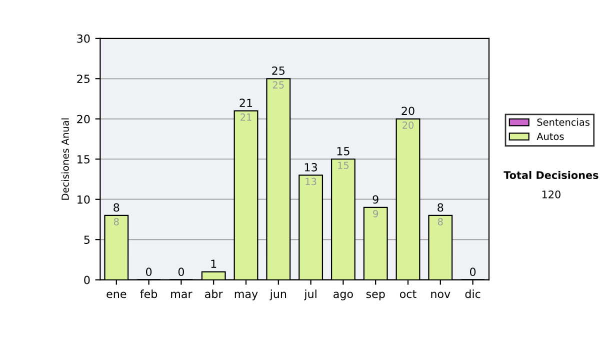 The height and width of the screenshot is (340, 600). I want to click on y-tick-label: 15, so click(84, 159).